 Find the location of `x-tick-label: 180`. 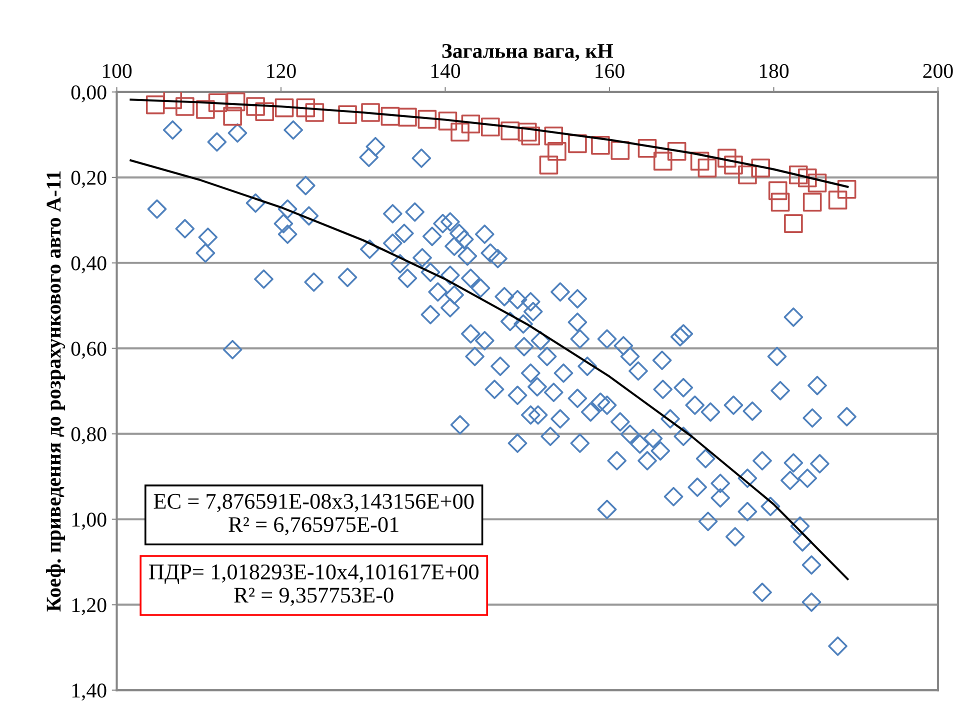

x-tick-label: 180 is located at coordinates (774, 71).